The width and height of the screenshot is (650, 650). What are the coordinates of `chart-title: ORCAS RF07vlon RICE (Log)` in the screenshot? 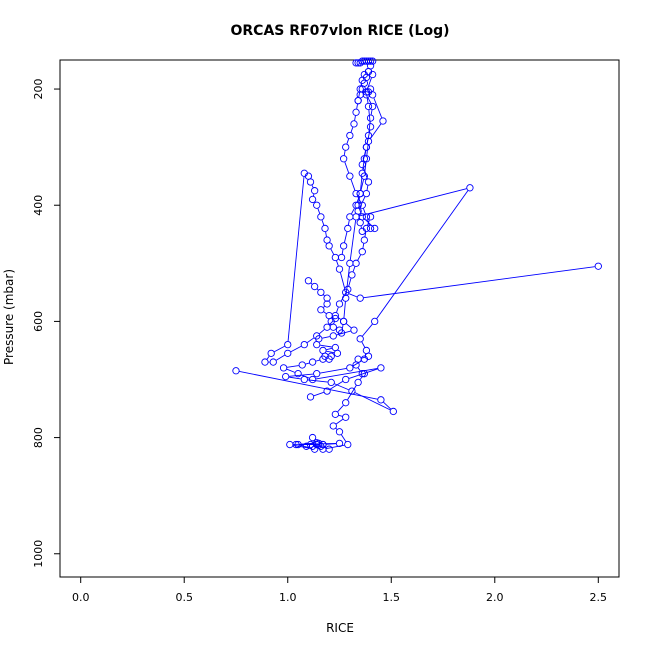 It's located at (339, 31).